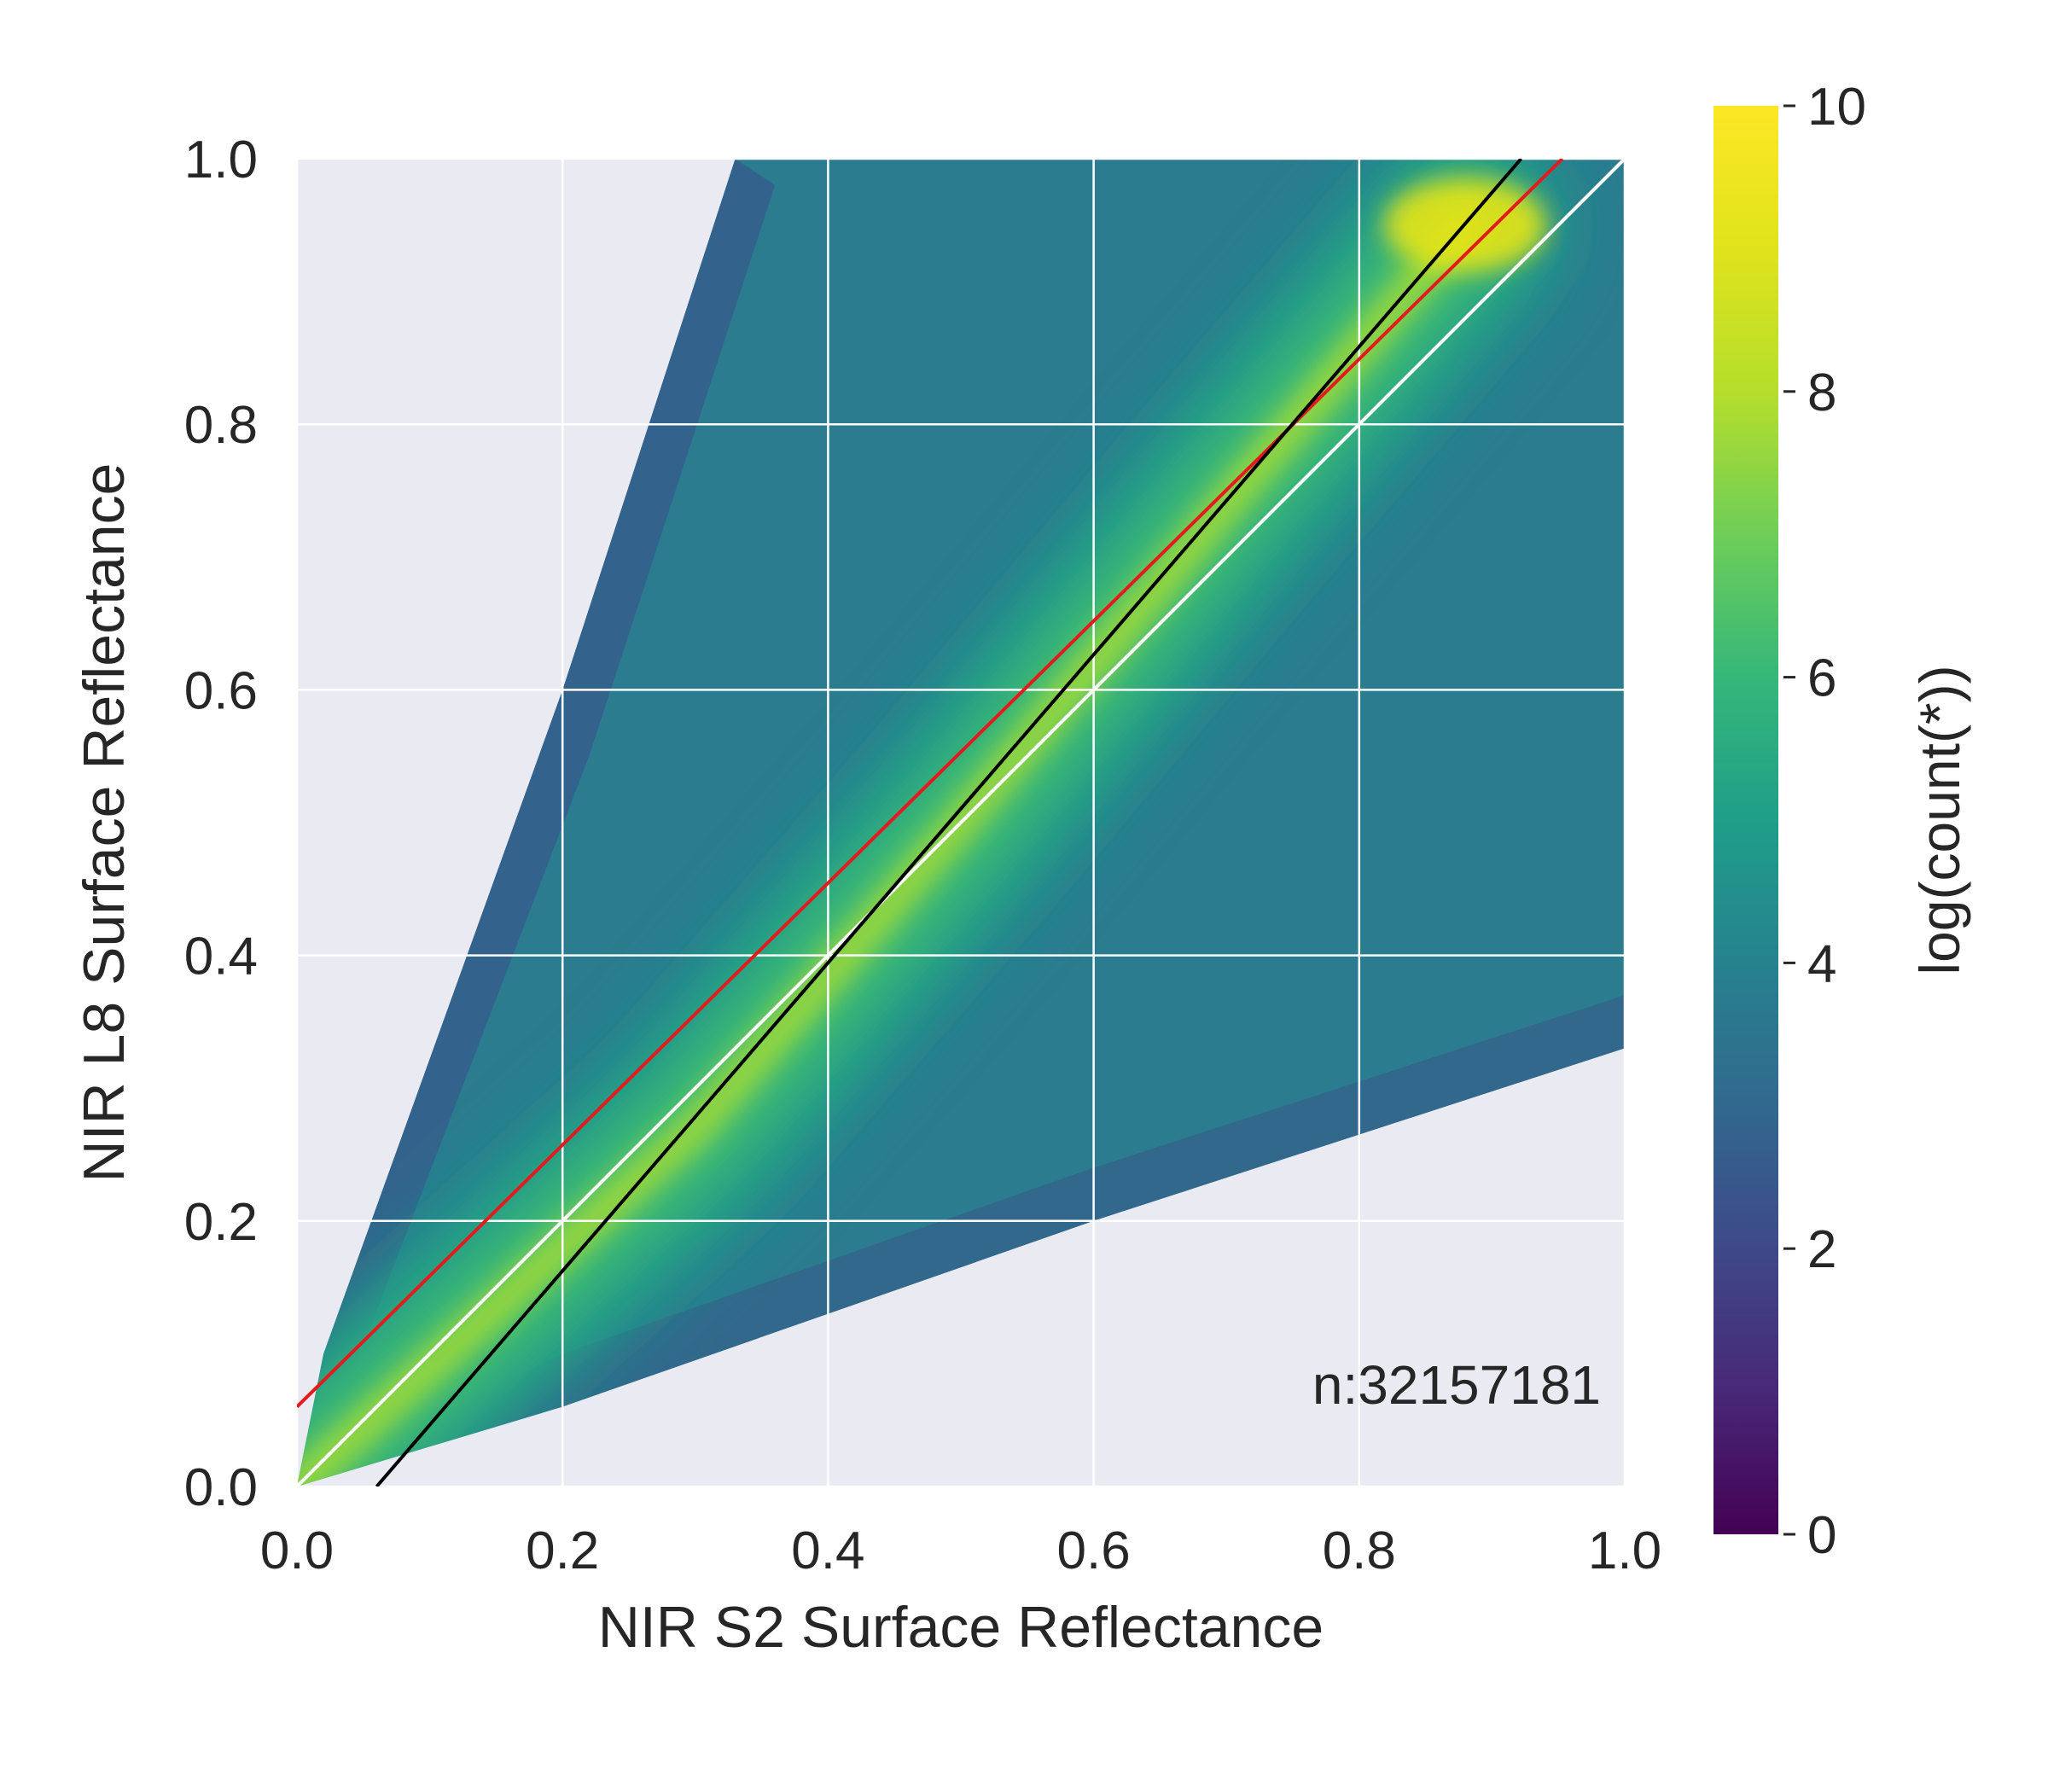 This screenshot has height=1792, width=2048. What do you see at coordinates (221, 690) in the screenshot?
I see `y-tick-label: 0.6` at bounding box center [221, 690].